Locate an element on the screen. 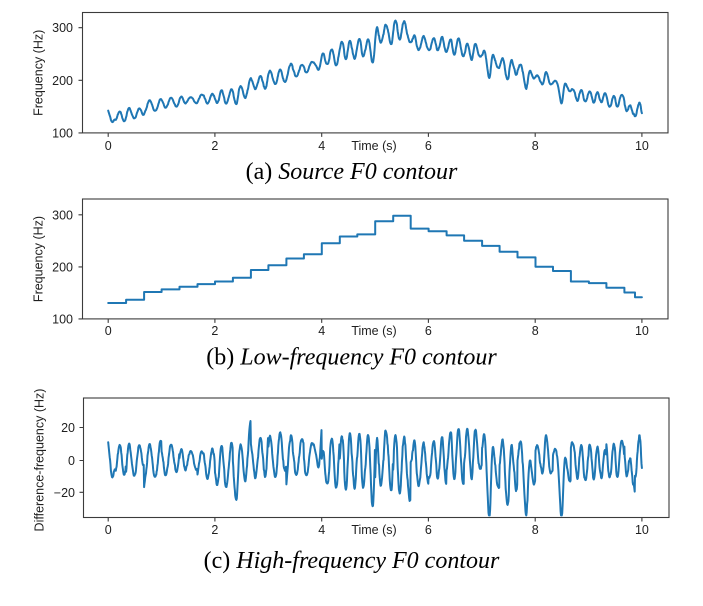 This screenshot has width=703, height=606. svg-text: −20 is located at coordinates (64, 493).